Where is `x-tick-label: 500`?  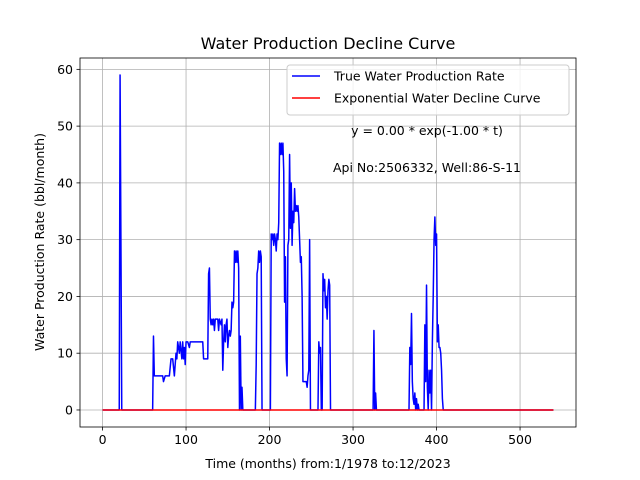 x-tick-label: 500 is located at coordinates (520, 439).